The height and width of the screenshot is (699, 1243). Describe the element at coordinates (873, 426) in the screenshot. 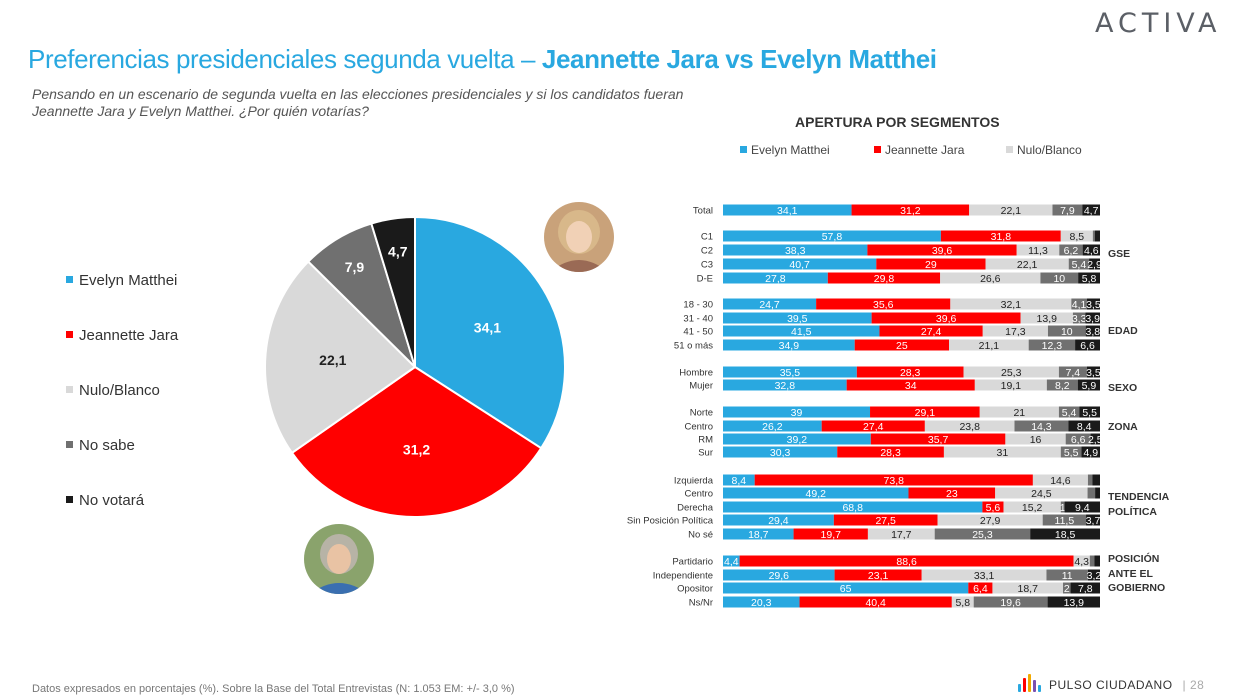

I see `bar-zona-centro-s1` at that location.